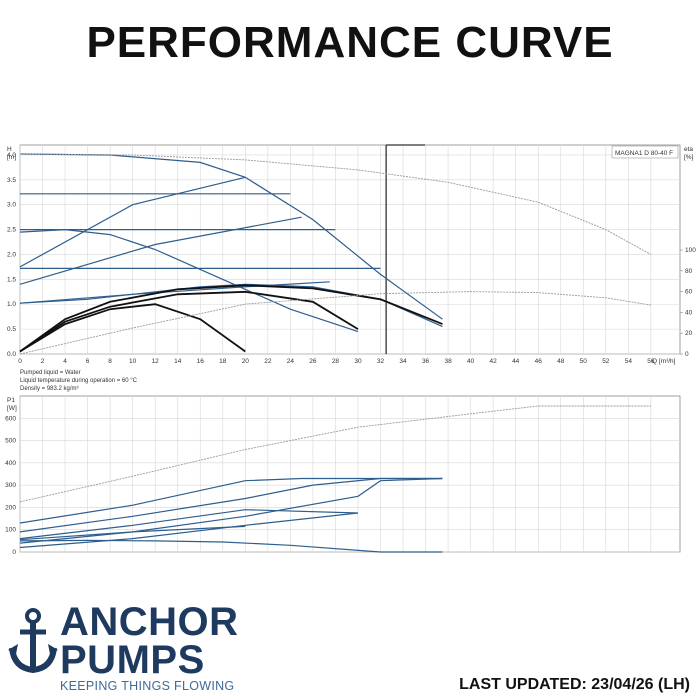  What do you see at coordinates (49, 389) in the screenshot?
I see `chart-note: Density = 983.2 kg/m³` at bounding box center [49, 389].